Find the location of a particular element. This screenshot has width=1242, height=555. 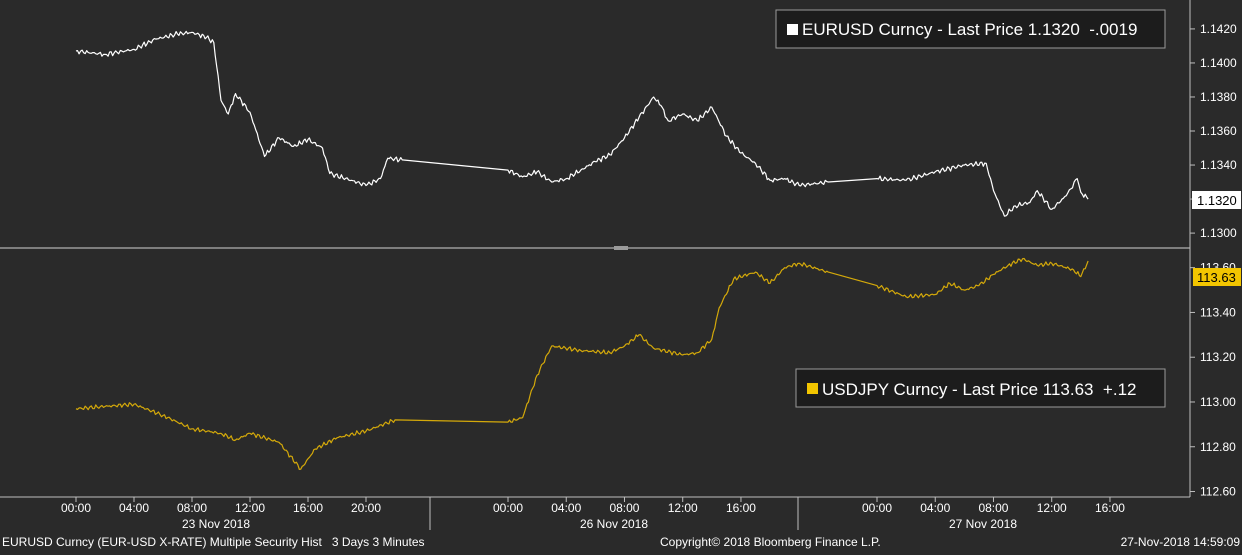

usdjpy-last-badge-box is located at coordinates (1217, 277).